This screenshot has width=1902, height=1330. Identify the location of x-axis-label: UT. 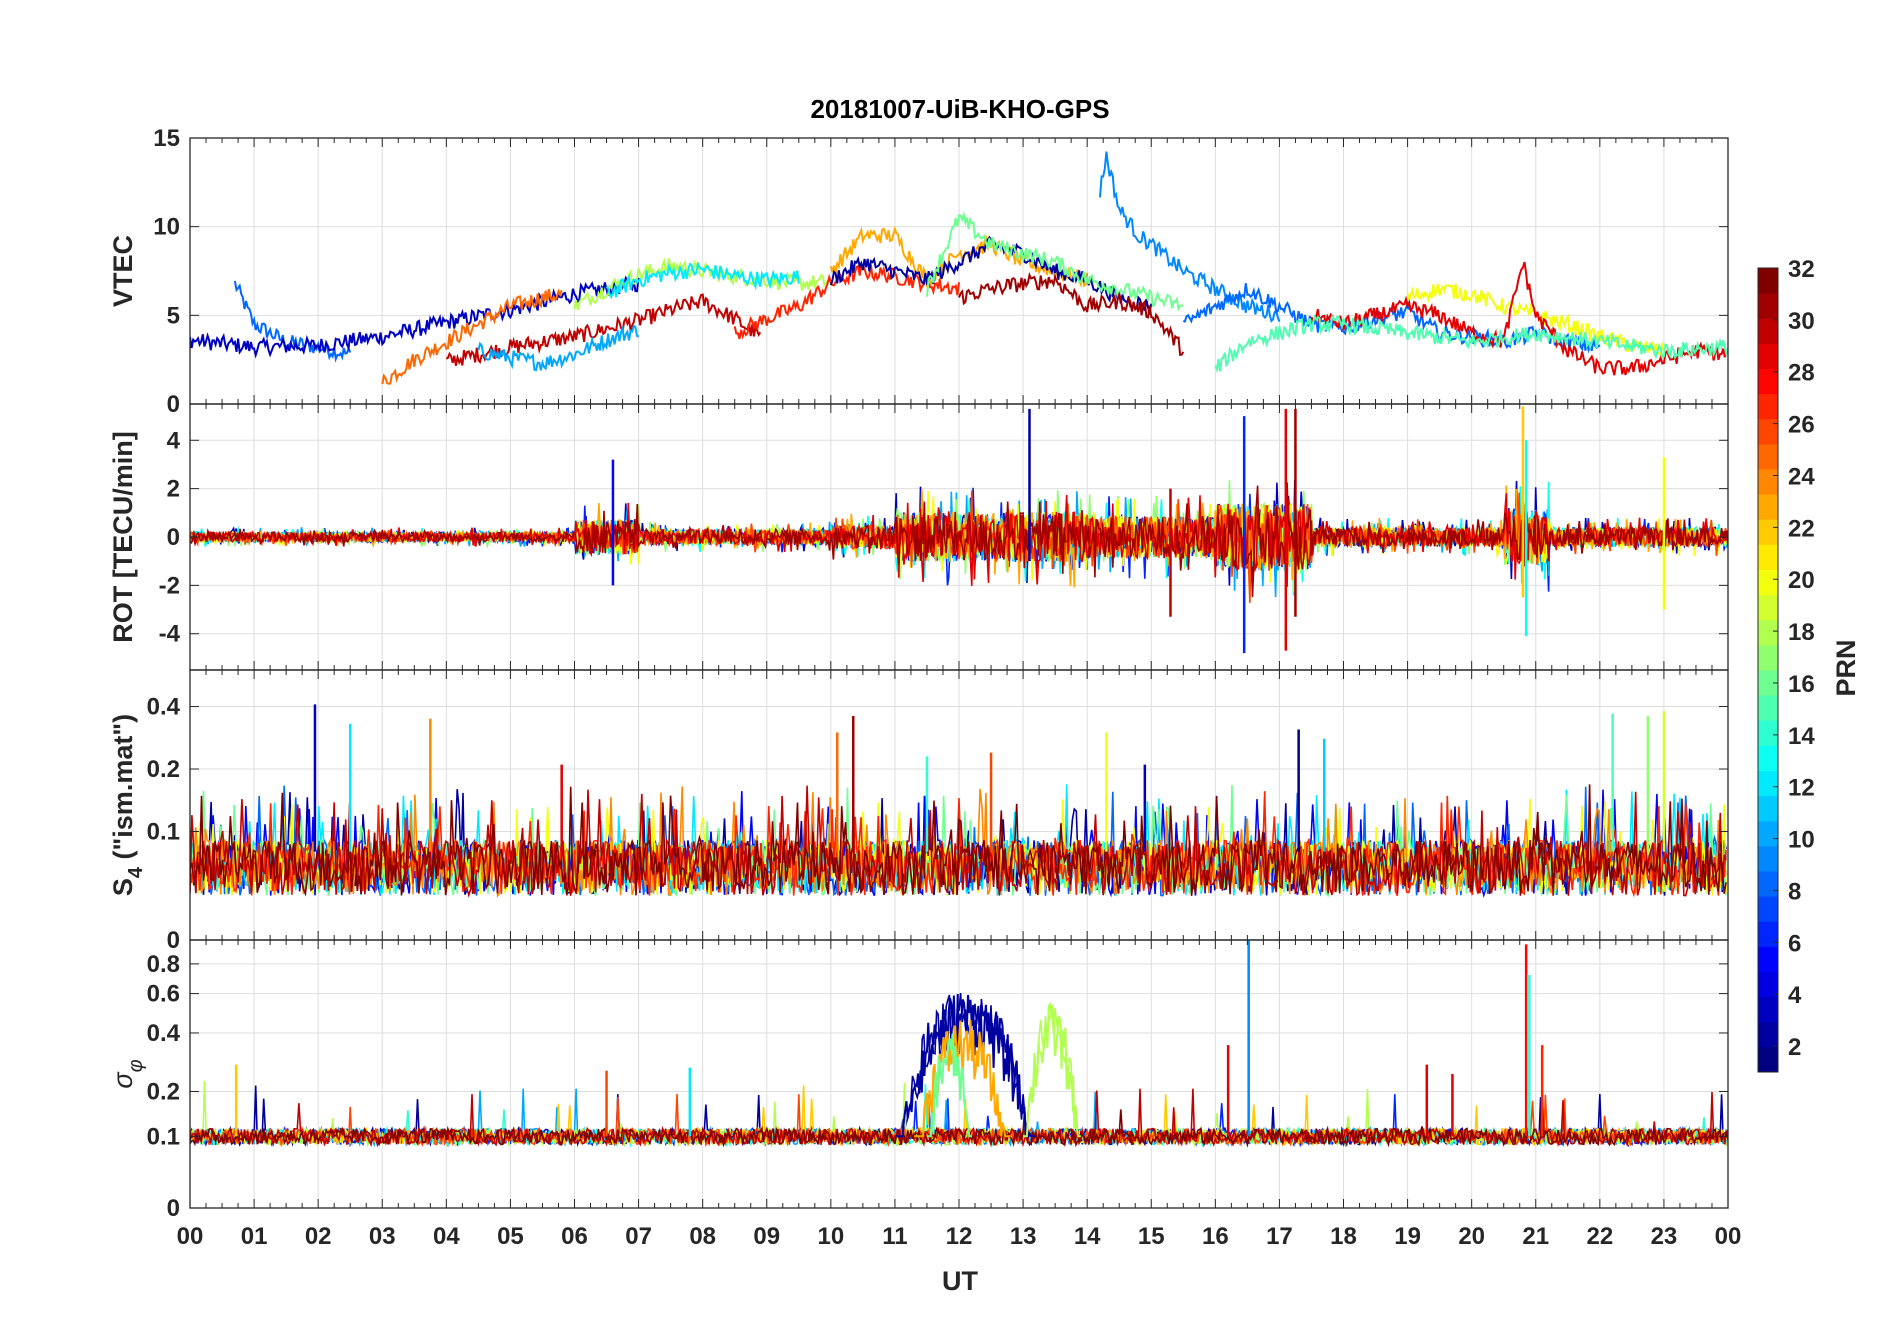
(960, 1281).